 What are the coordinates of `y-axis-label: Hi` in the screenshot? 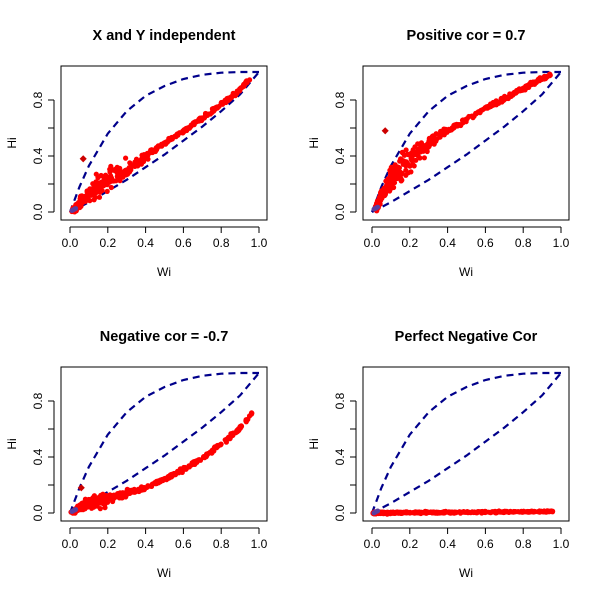 It's located at (12, 142).